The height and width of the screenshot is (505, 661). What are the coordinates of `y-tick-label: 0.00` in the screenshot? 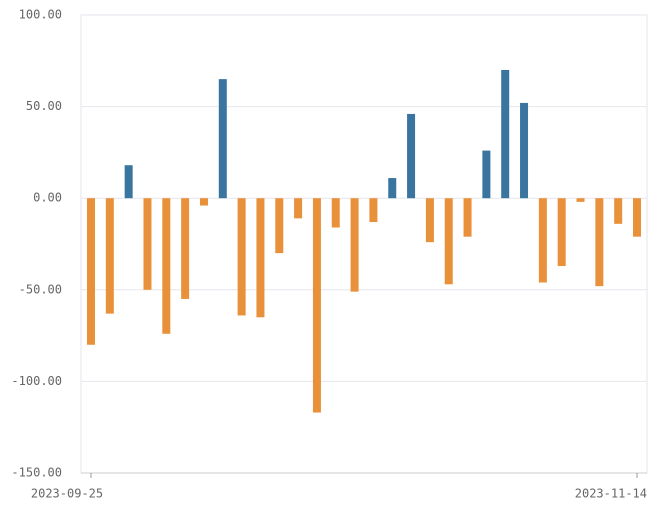 It's located at (47, 198).